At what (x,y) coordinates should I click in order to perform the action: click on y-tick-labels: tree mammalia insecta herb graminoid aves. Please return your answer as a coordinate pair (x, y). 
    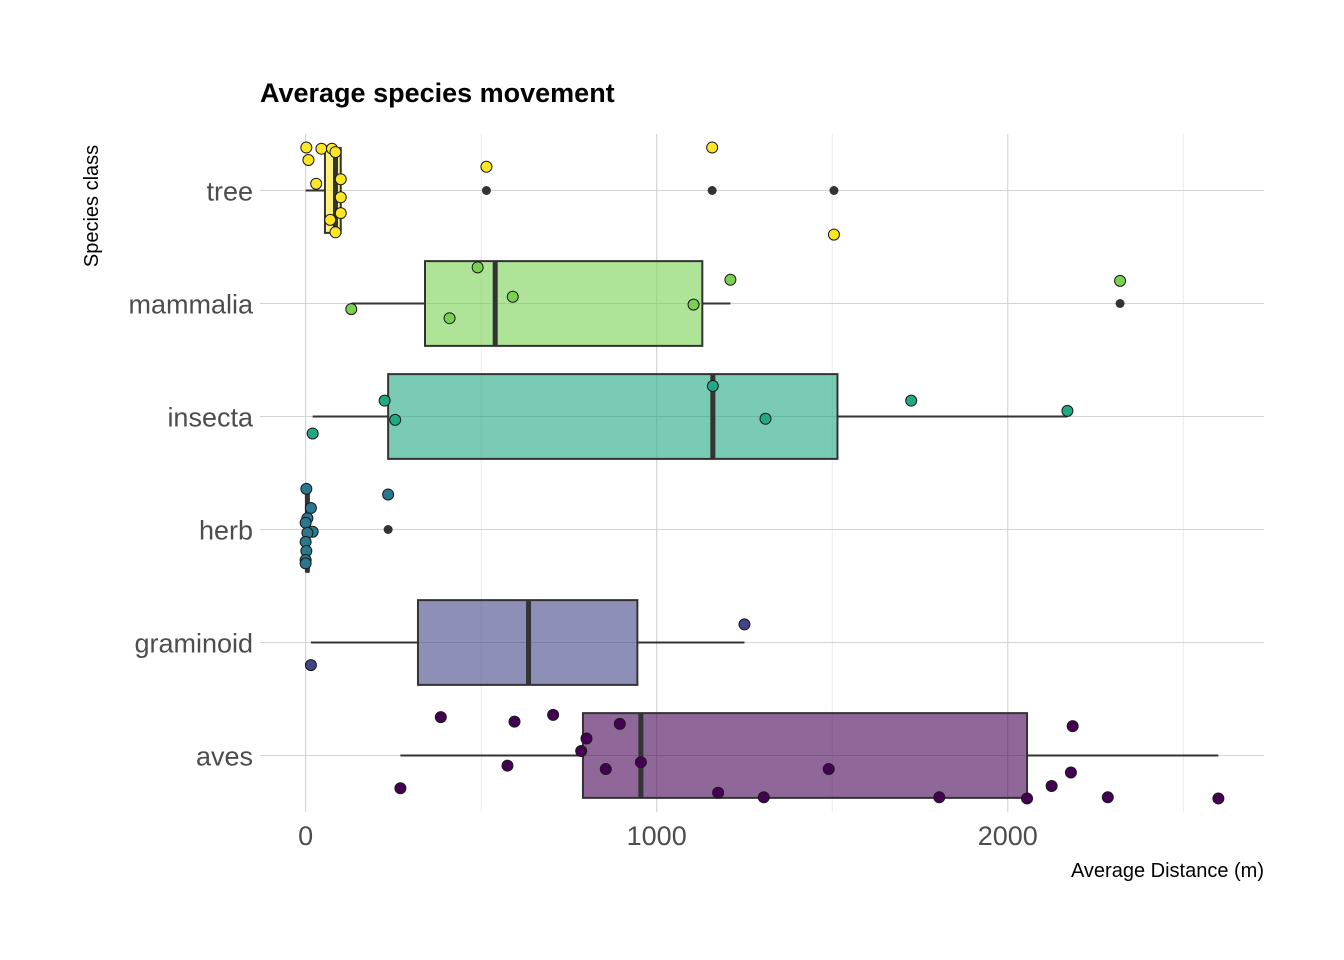
    Looking at the image, I should click on (191, 474).